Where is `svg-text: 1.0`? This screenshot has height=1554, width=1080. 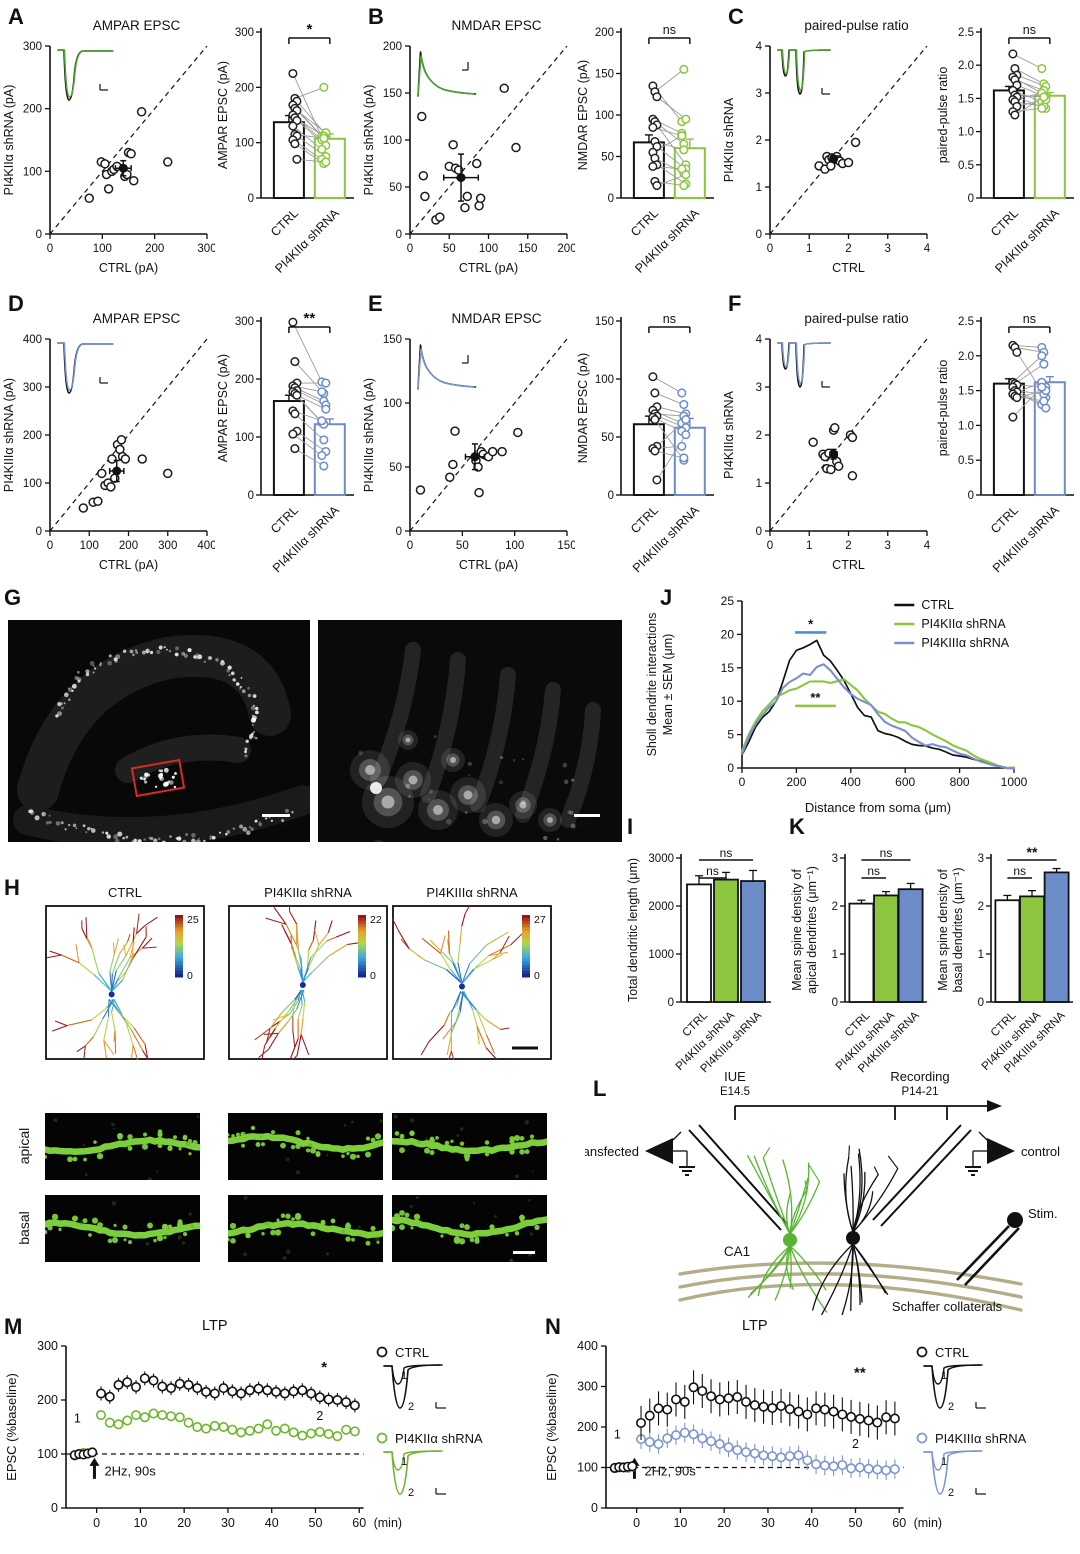 svg-text: 1.0 is located at coordinates (966, 426).